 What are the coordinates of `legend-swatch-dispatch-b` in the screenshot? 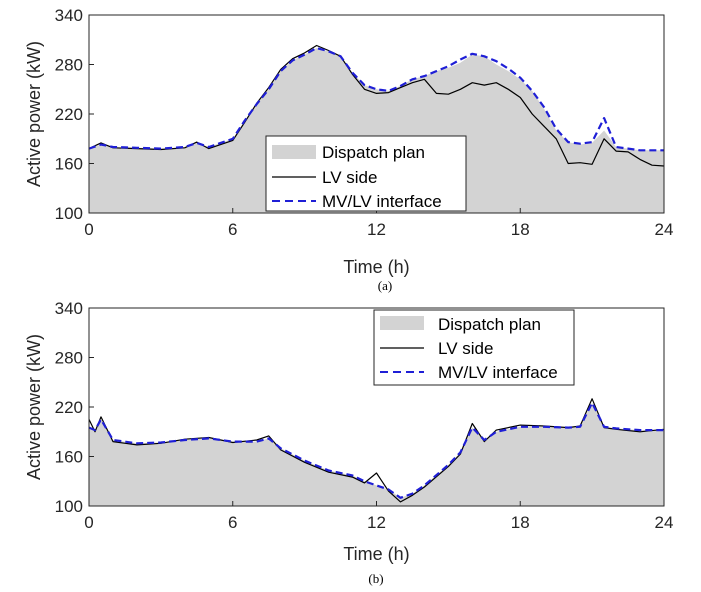 It's located at (402, 323).